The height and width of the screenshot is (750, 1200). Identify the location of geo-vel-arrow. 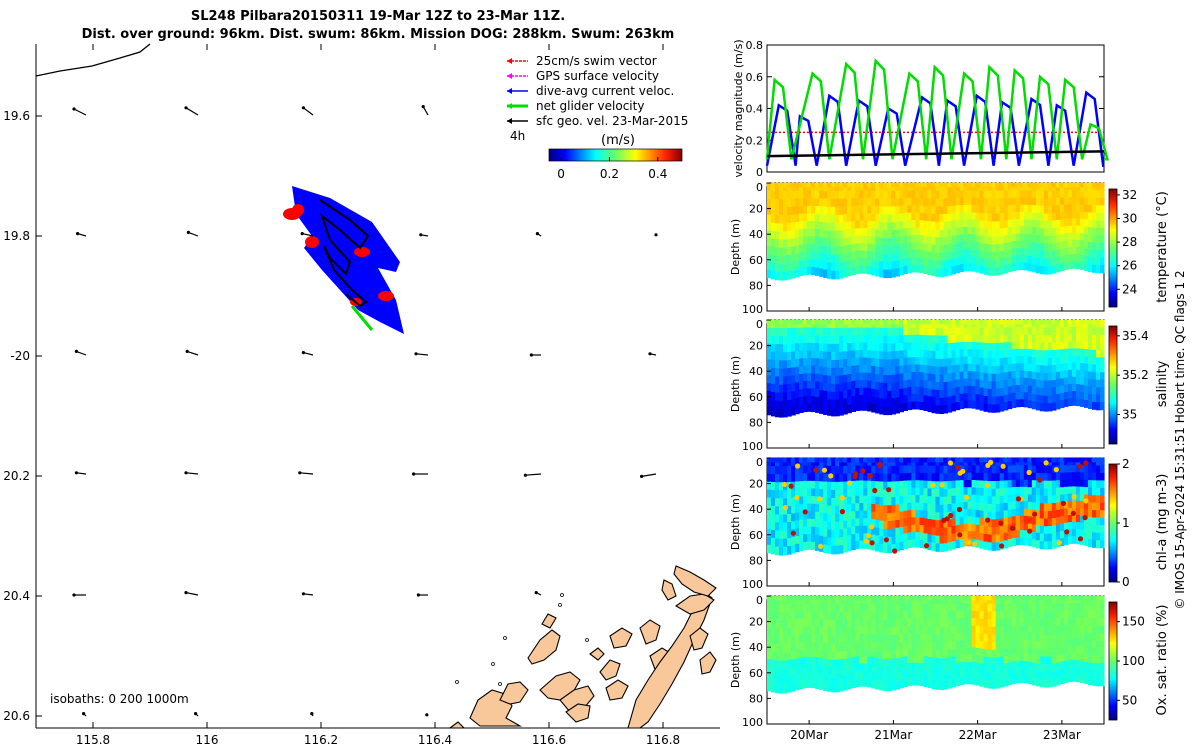
(193, 234).